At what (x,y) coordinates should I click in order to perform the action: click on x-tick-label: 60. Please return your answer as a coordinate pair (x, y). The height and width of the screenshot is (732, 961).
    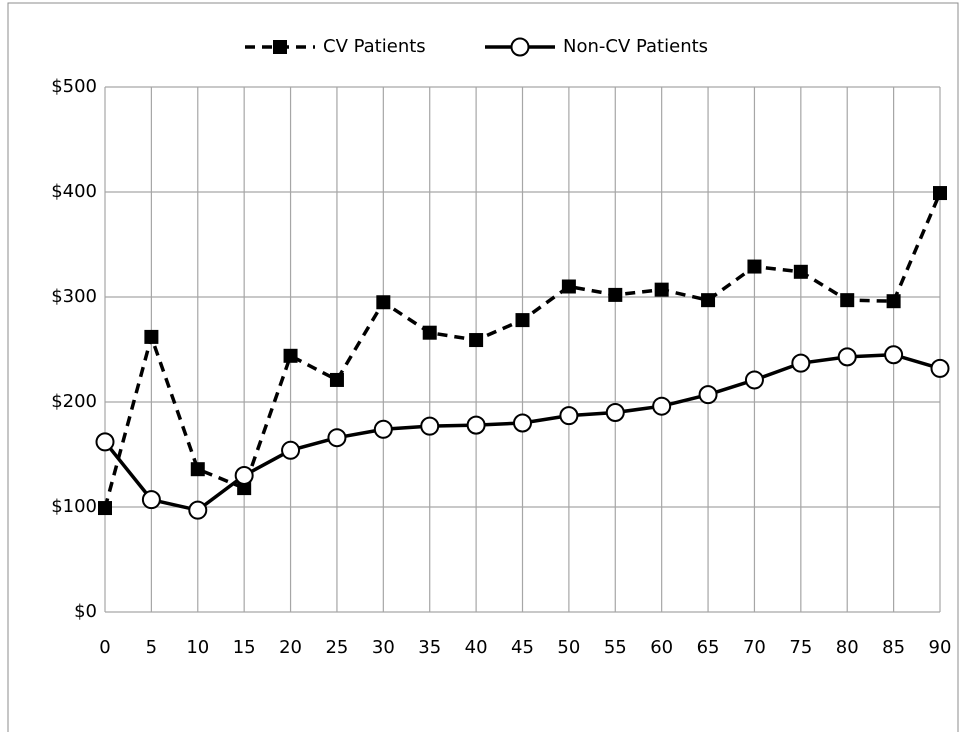
    Looking at the image, I should click on (661, 647).